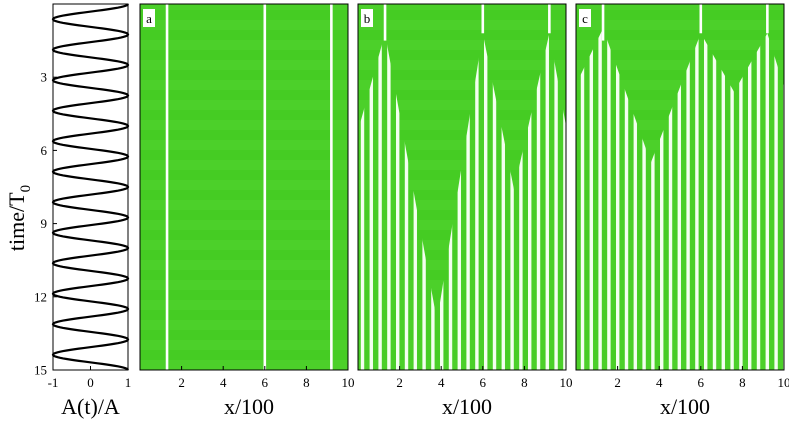 Image resolution: width=789 pixels, height=424 pixels. I want to click on x-tick-label: 1, so click(128, 382).